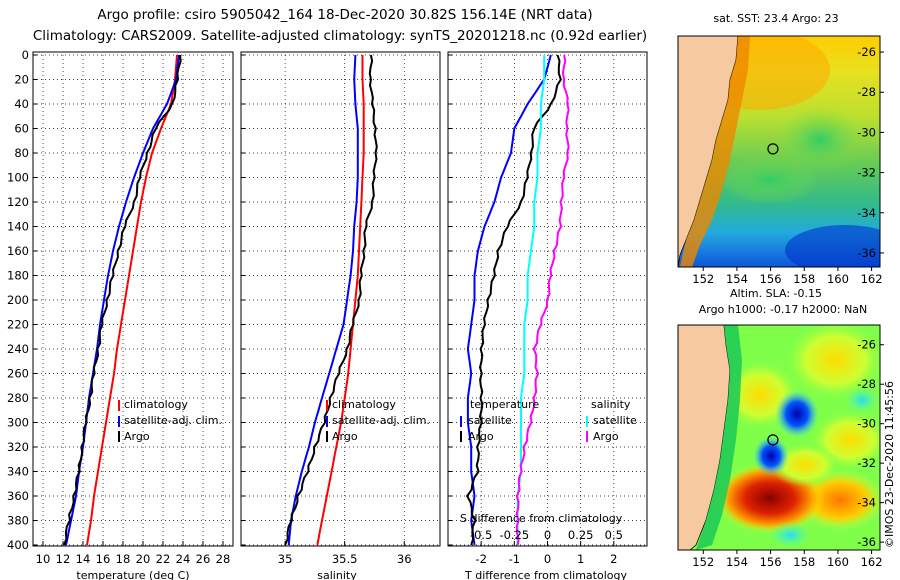 The image size is (900, 580). Describe the element at coordinates (18, 398) in the screenshot. I see `depth-tick-label: 280` at that location.